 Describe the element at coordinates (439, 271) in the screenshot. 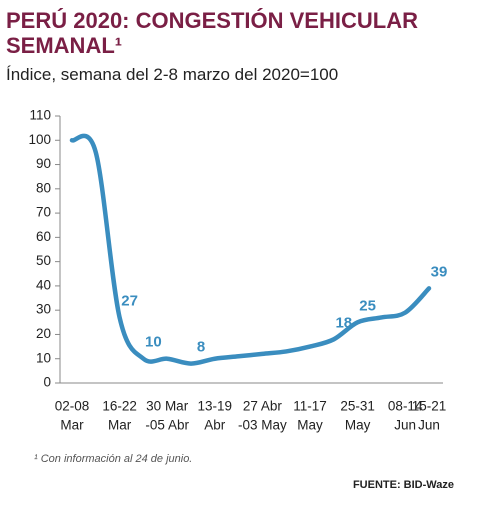

I see `data-label: 39` at that location.